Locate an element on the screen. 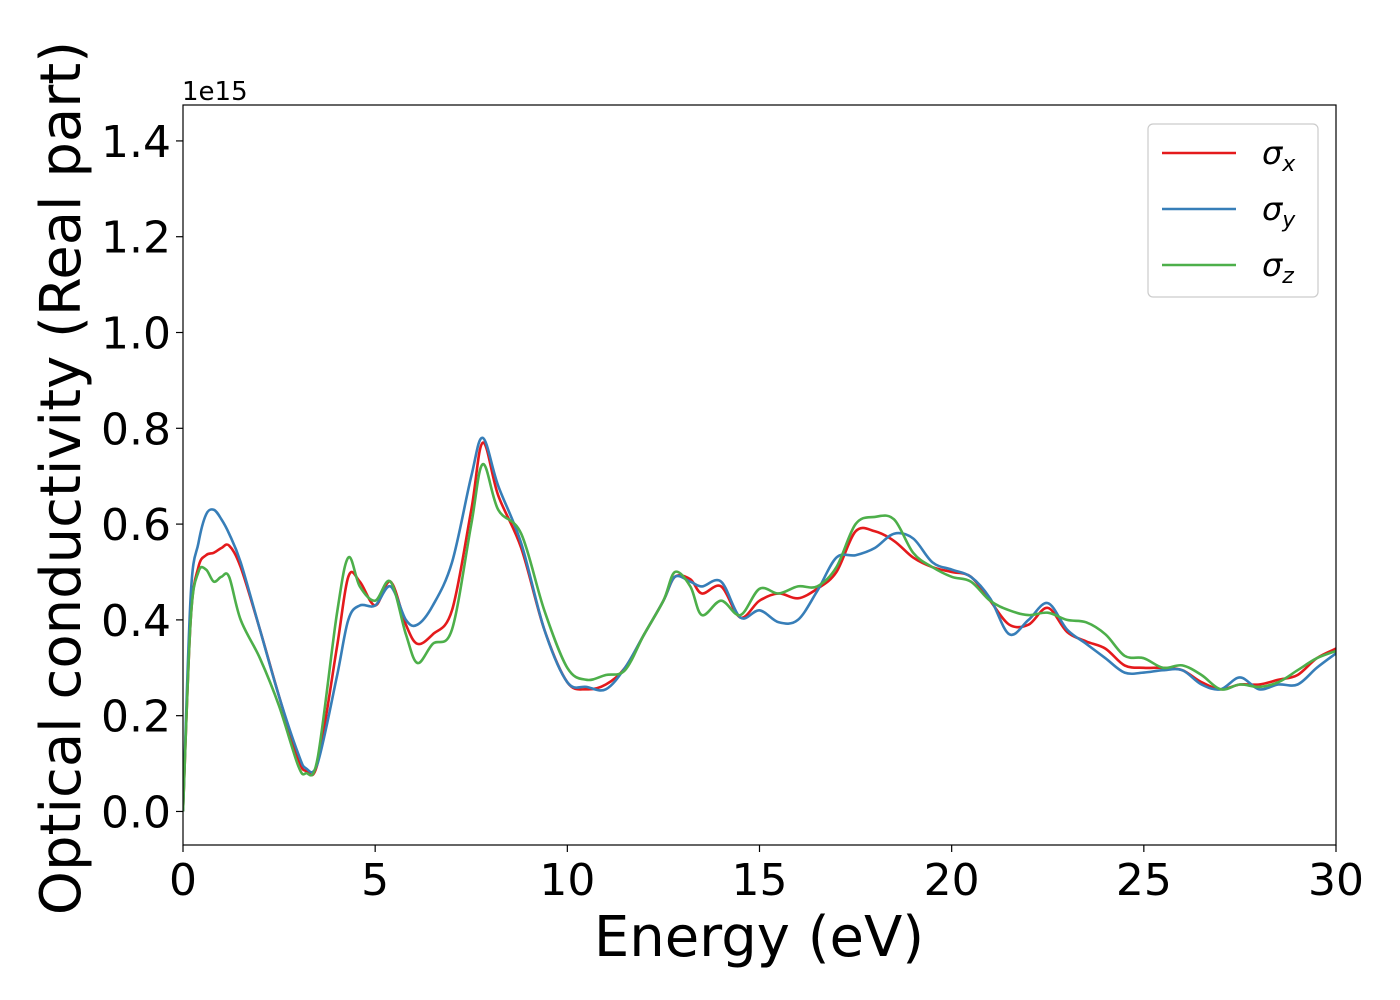 This screenshot has height=1000, width=1400. y-tick-label: 0.4 is located at coordinates (136, 621).